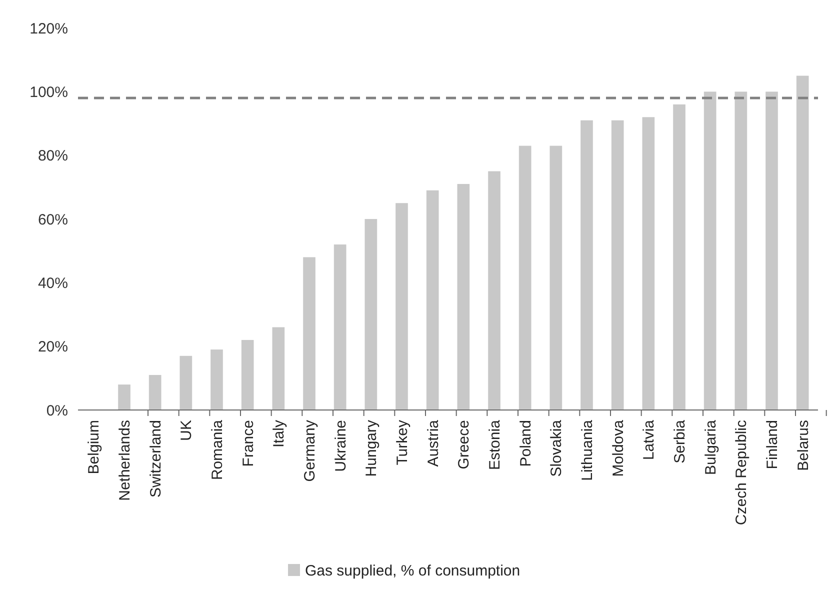 This screenshot has height=598, width=838. What do you see at coordinates (94, 447) in the screenshot?
I see `x-tick-label: Belgium` at bounding box center [94, 447].